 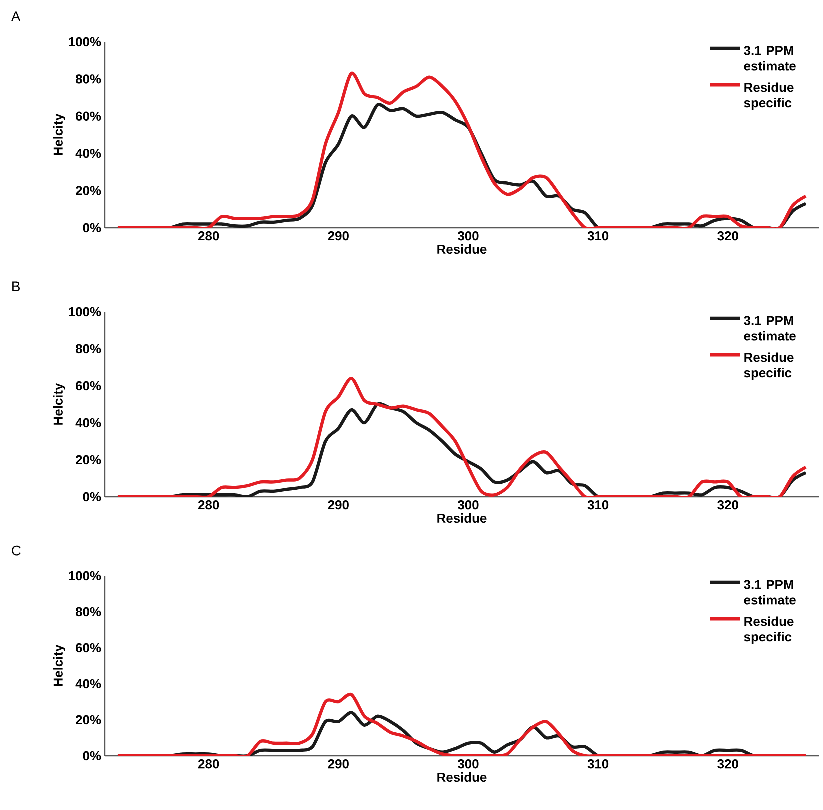 What do you see at coordinates (16, 551) in the screenshot?
I see `chart-title: C` at bounding box center [16, 551].